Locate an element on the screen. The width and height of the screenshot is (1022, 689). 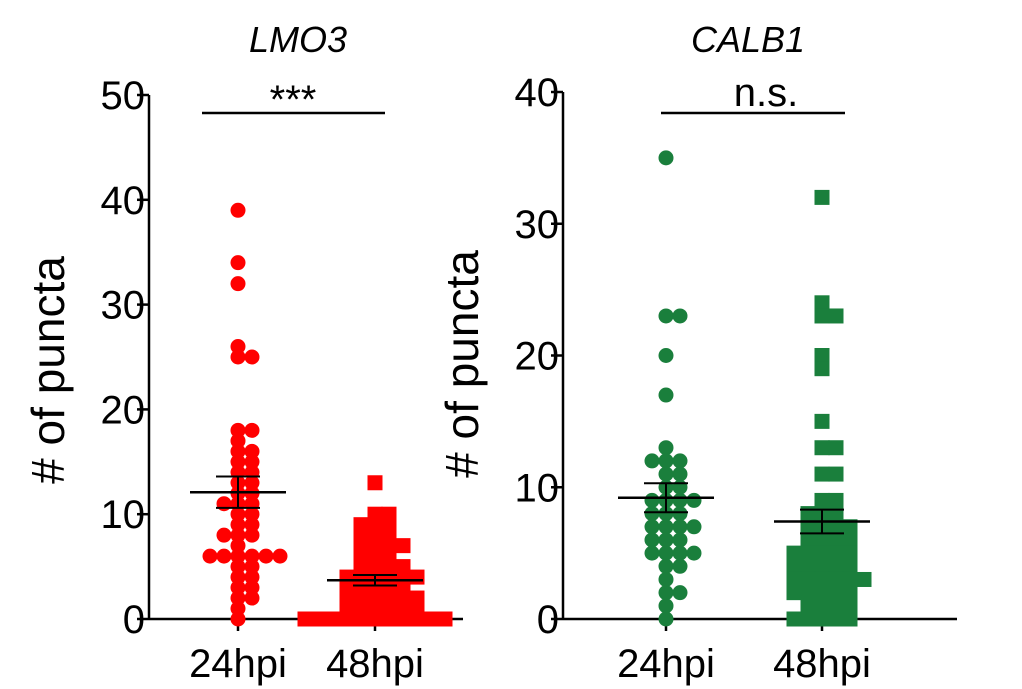
significance-label: n.s. is located at coordinates (766, 93).